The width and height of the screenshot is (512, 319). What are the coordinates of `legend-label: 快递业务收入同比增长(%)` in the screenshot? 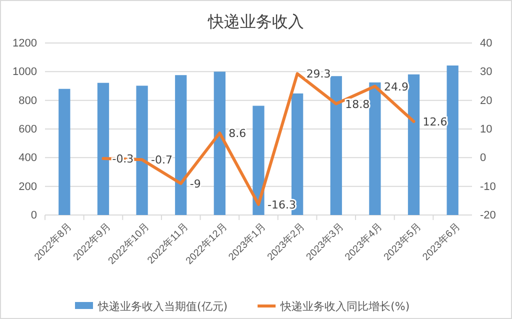 It's located at (345, 306).